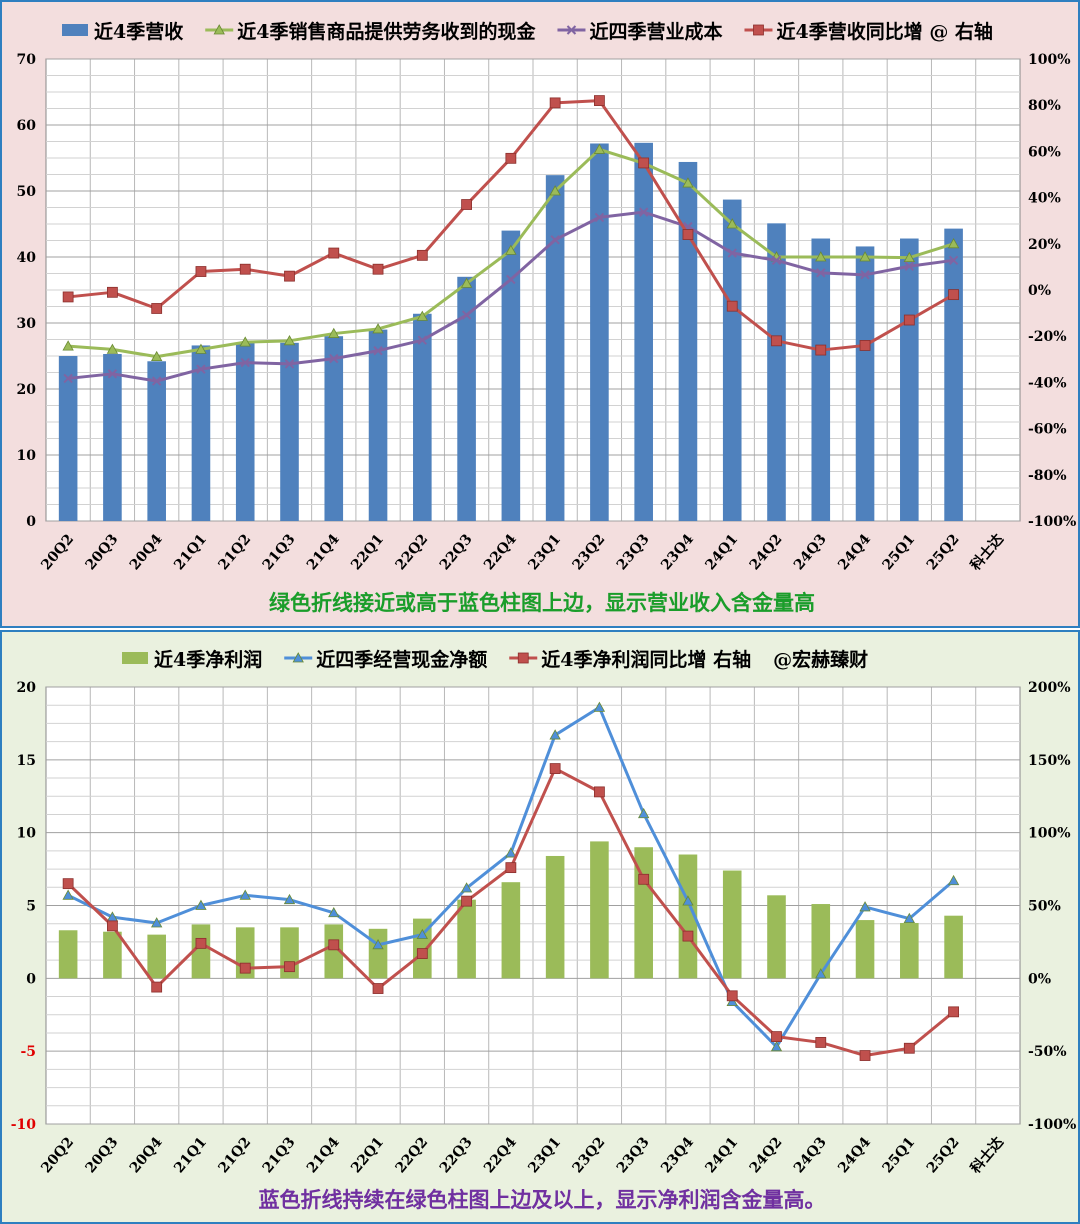 The image size is (1080, 1224). Describe the element at coordinates (1044, 199) in the screenshot. I see `y2-axis-tick-label: 40%` at that location.